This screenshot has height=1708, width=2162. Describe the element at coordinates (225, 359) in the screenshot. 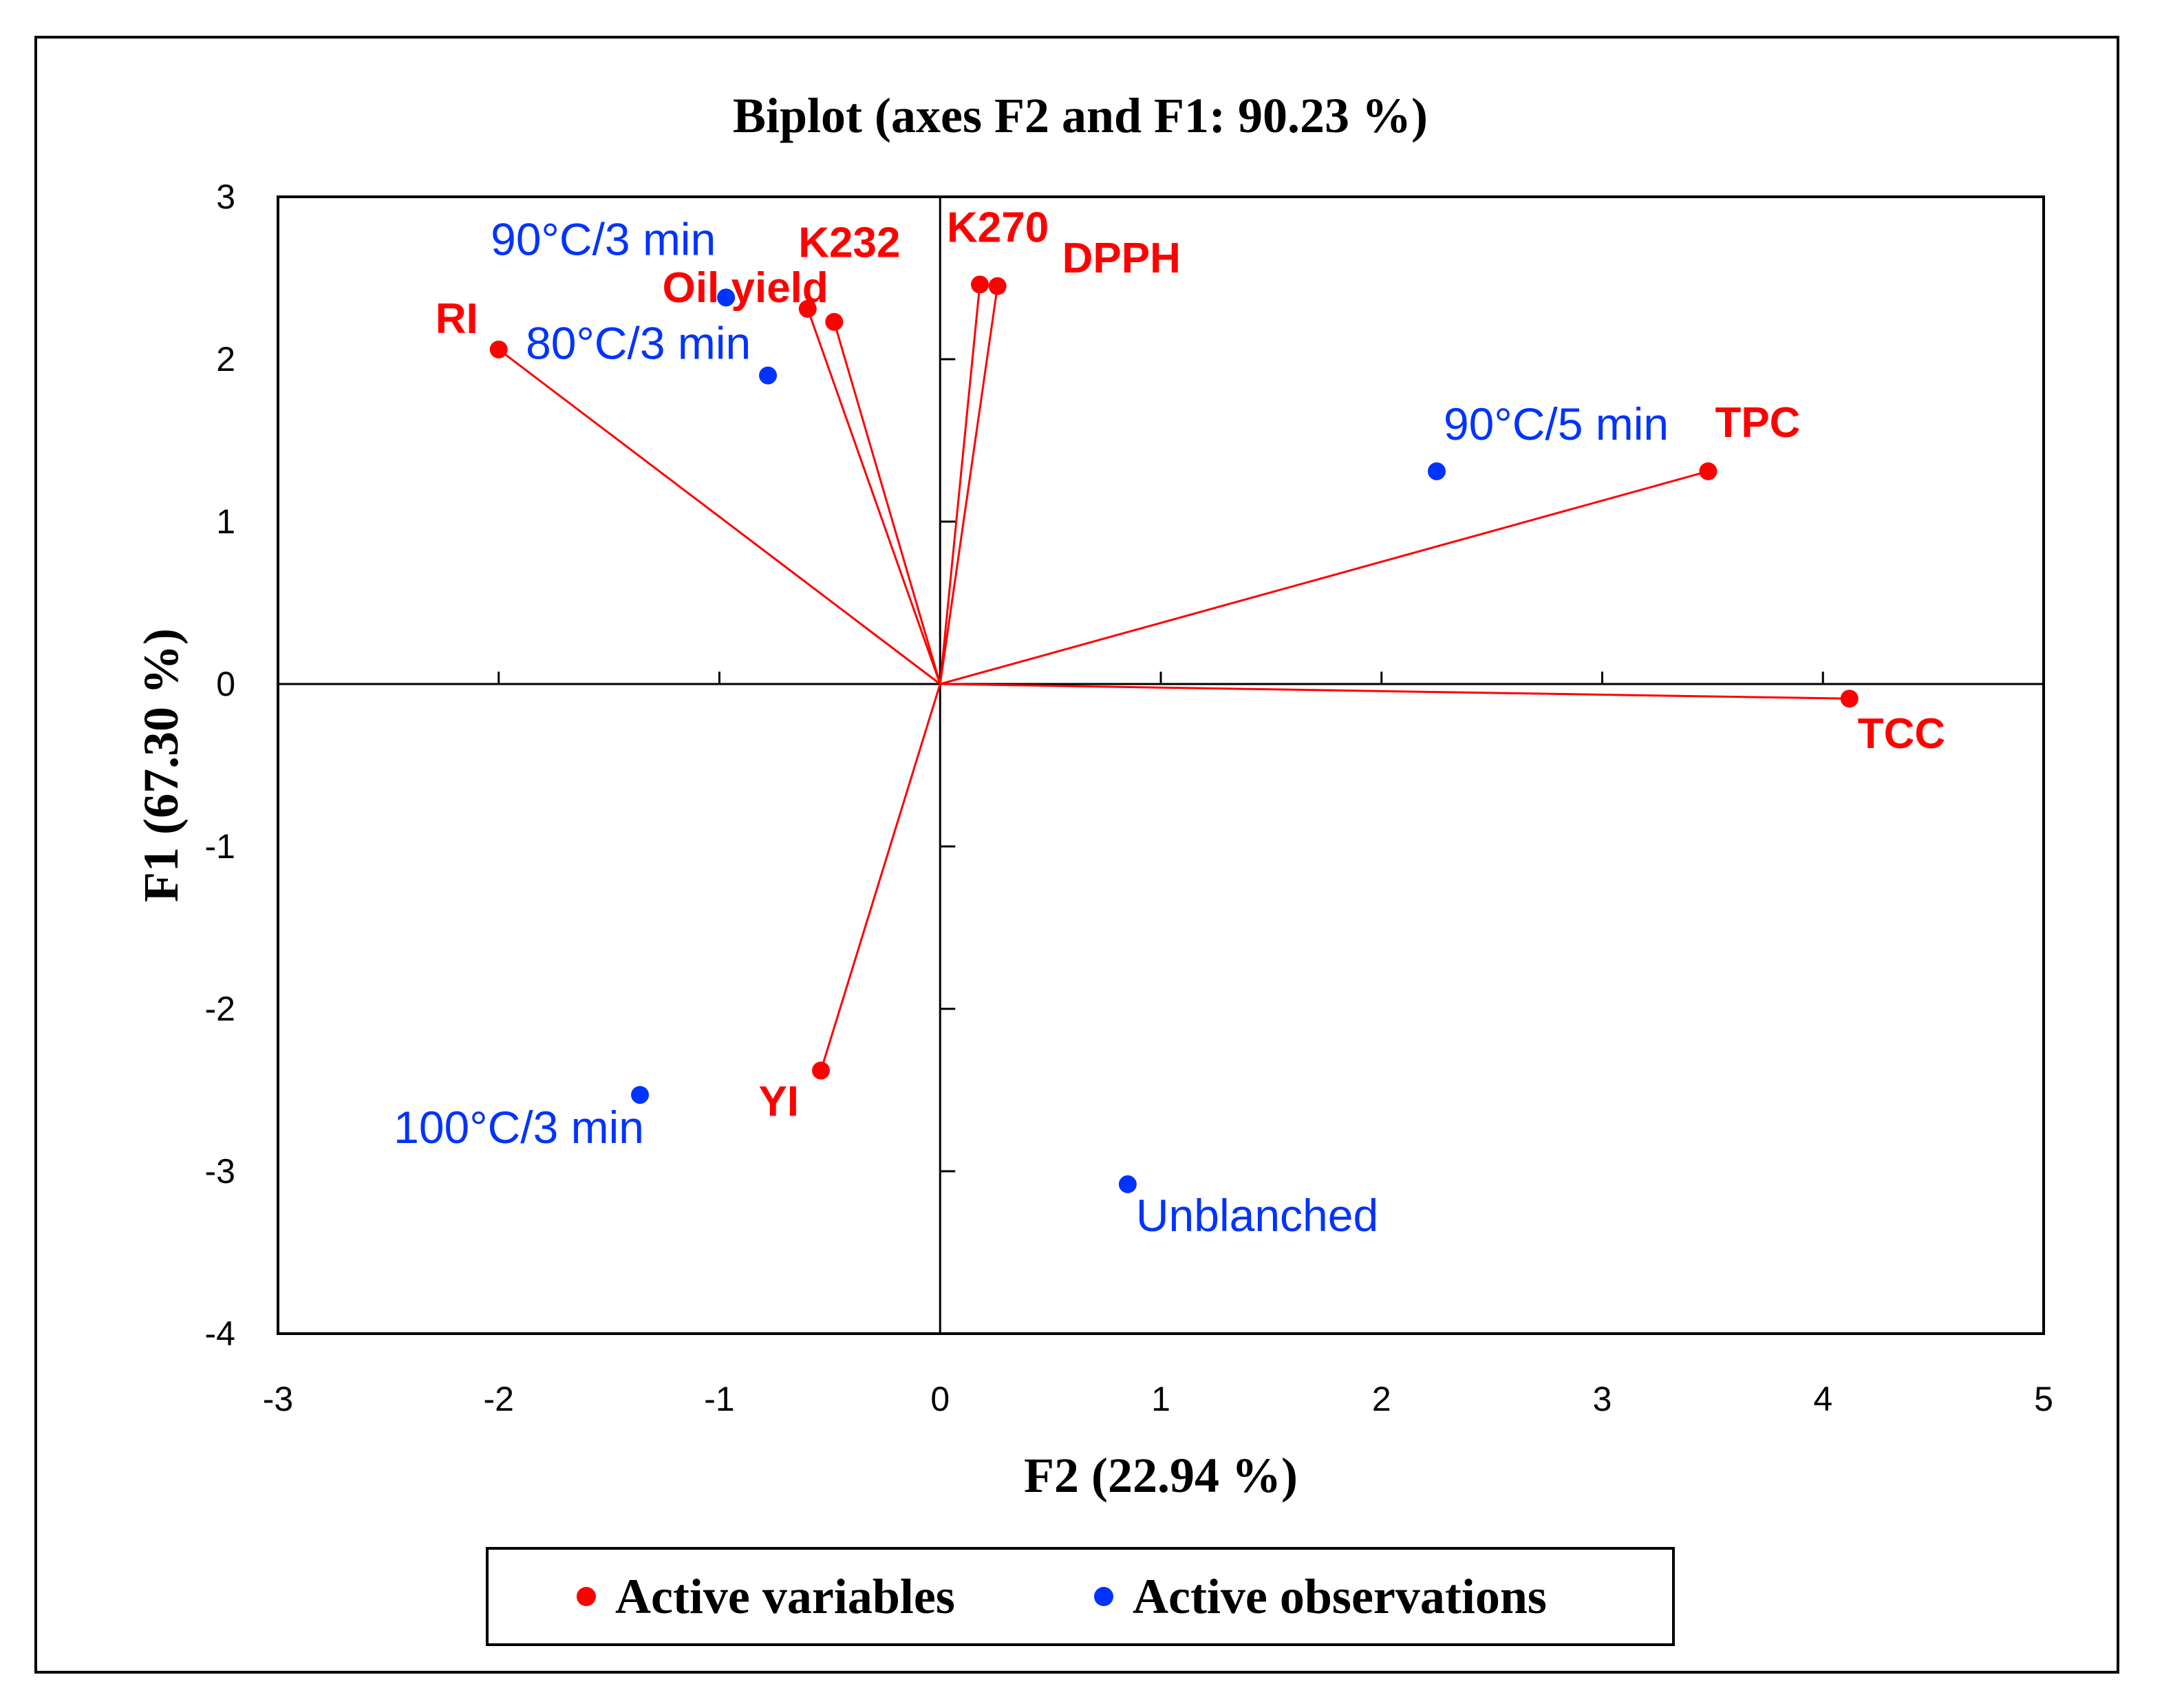

I see `y-tick-label: 2` at that location.